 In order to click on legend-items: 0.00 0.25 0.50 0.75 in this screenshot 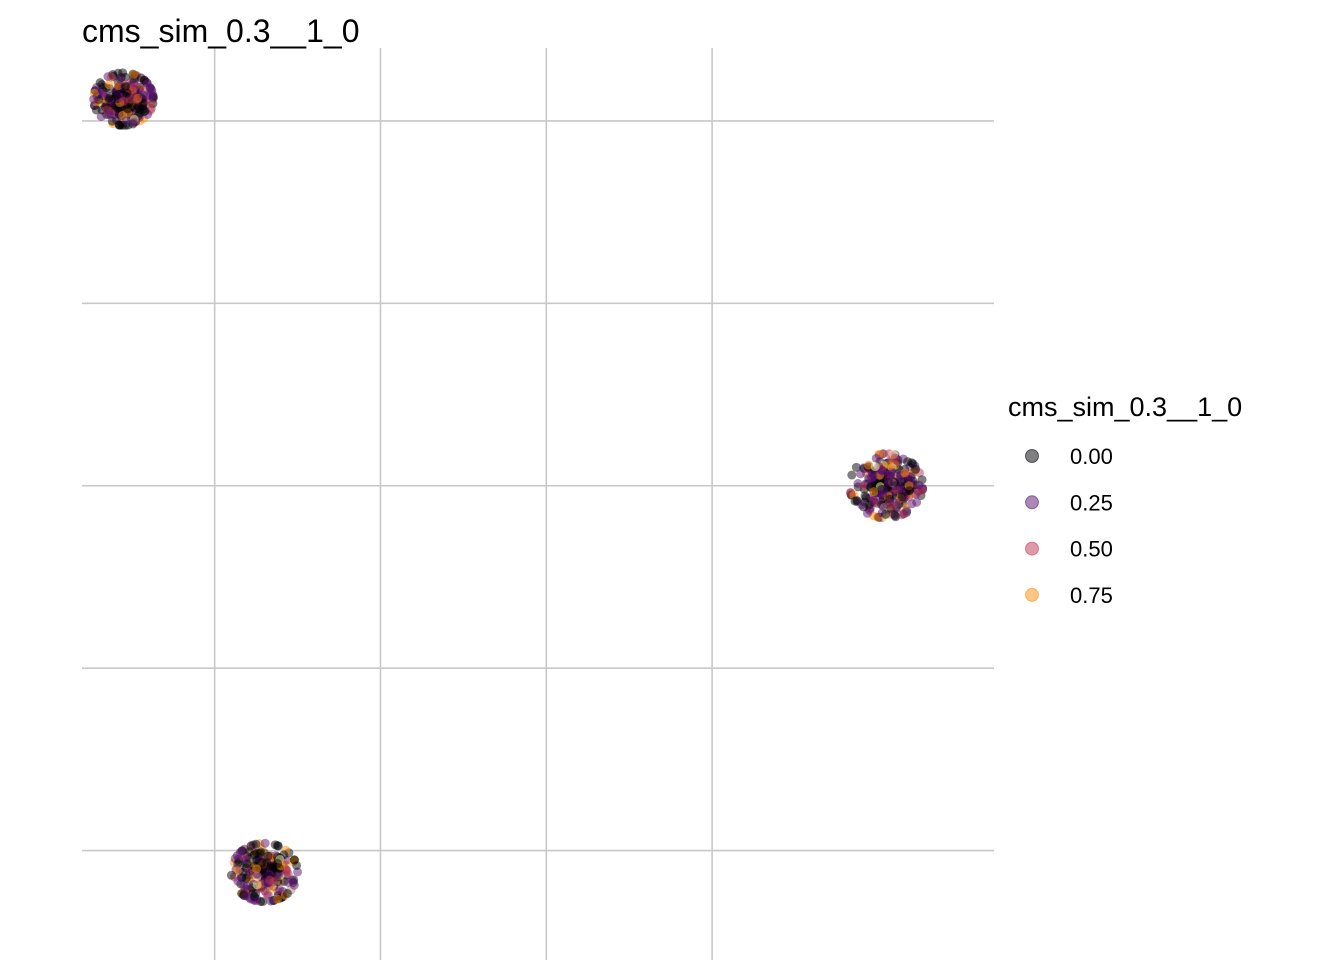, I will do `click(1069, 526)`.